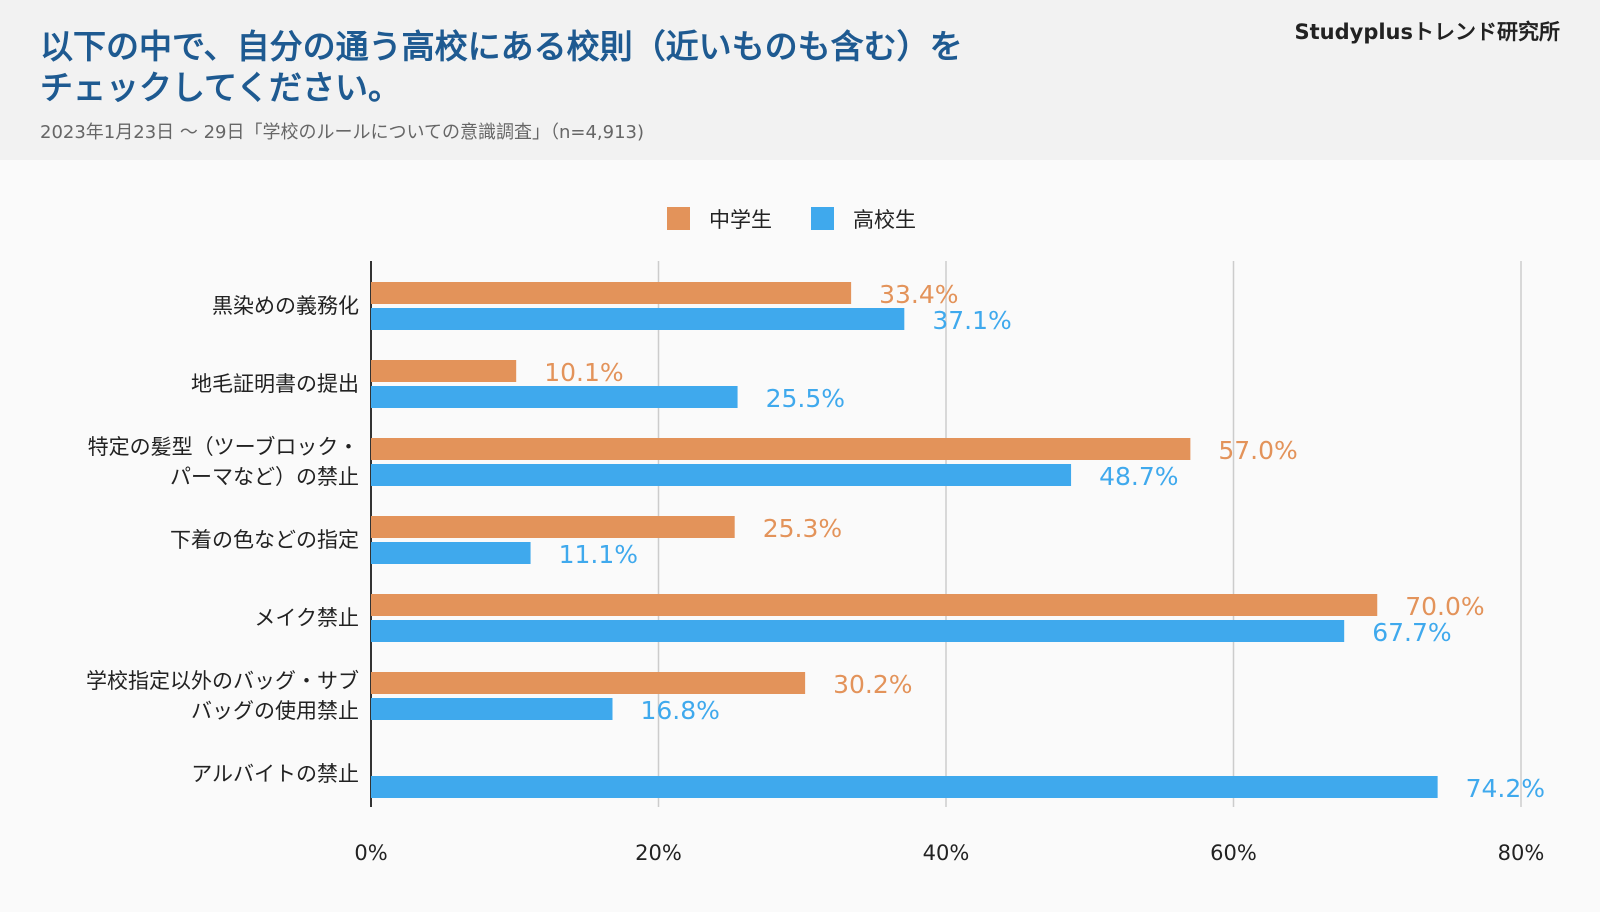 This screenshot has height=912, width=1600. Describe the element at coordinates (658, 853) in the screenshot. I see `x-tick-label-20: 20%` at that location.